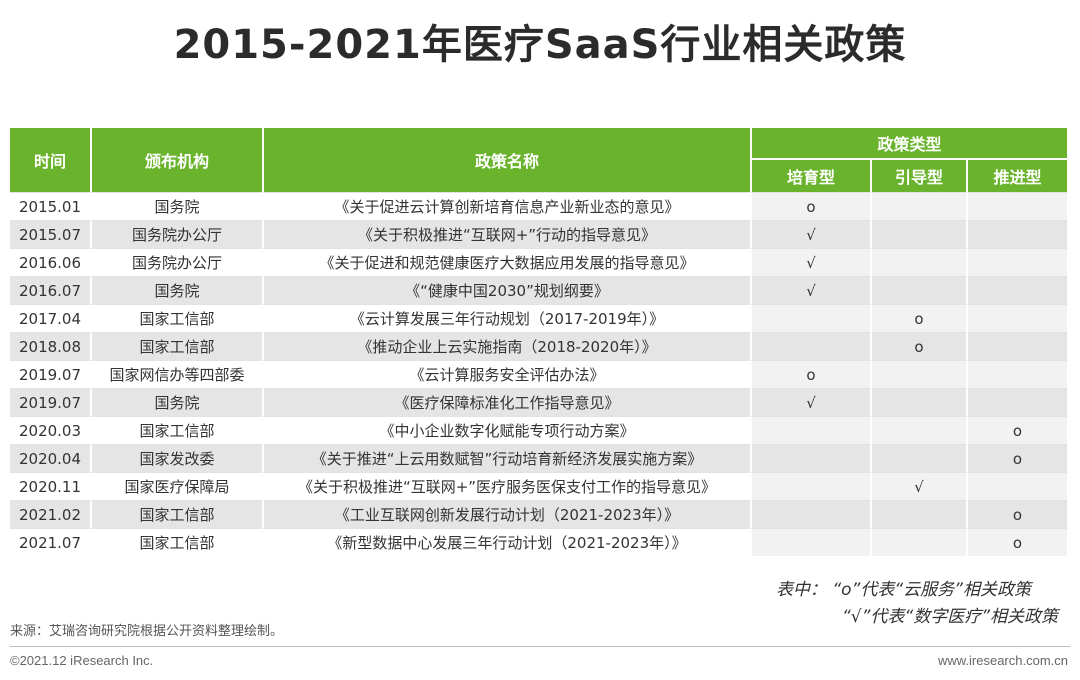 The image size is (1080, 680). What do you see at coordinates (508, 514) in the screenshot?
I see `cell-policy-name: 《工业互联网创新发展行动计划（2021-2023年）》` at bounding box center [508, 514].